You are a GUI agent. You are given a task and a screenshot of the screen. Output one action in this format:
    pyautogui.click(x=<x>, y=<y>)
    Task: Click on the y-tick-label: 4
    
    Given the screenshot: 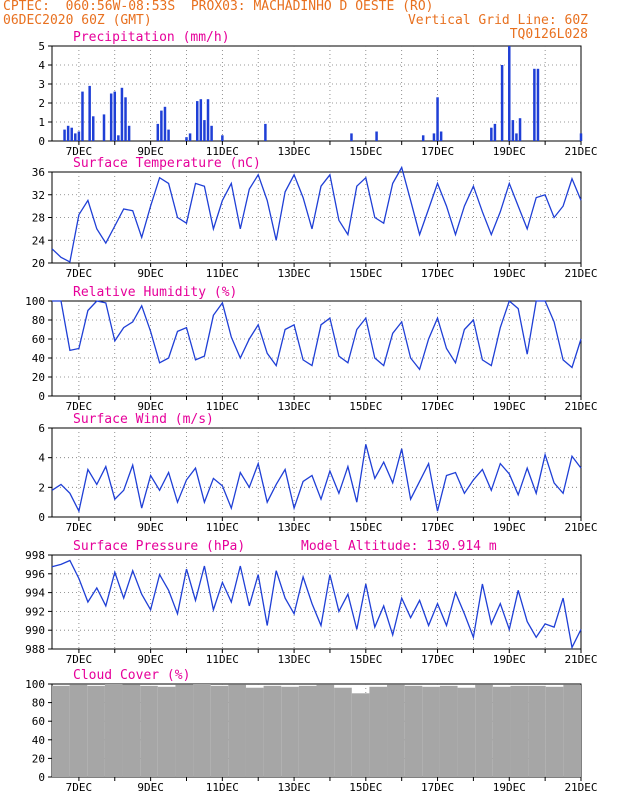 What is the action you would take?
    pyautogui.click(x=41, y=65)
    